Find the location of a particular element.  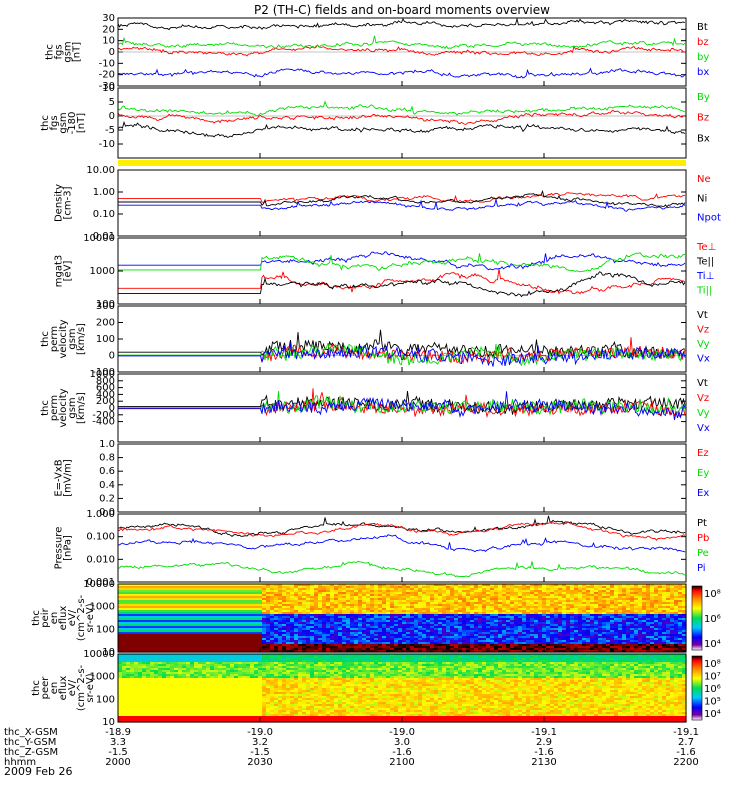

y-axis-label-line: fgs is located at coordinates (54, 122).